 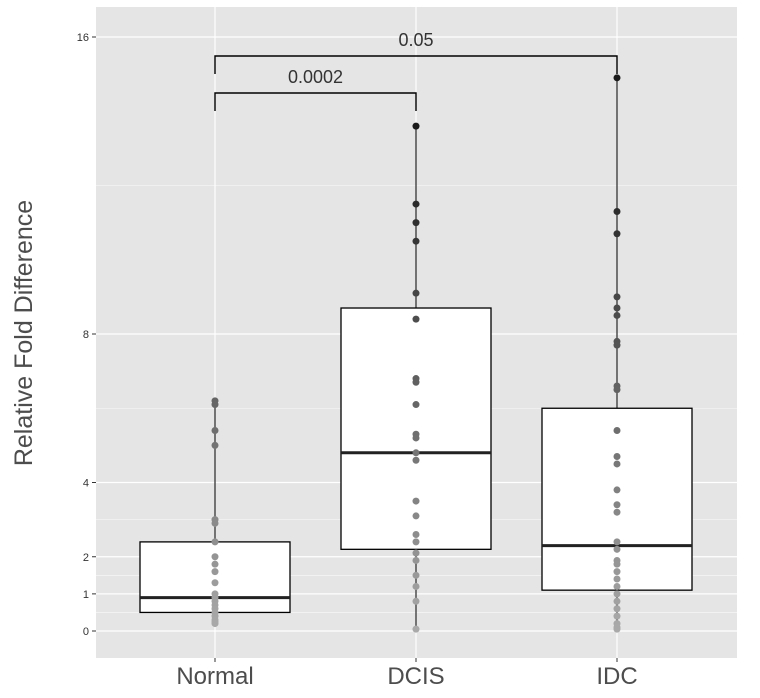 I want to click on tick-label: 1, so click(x=86, y=595).